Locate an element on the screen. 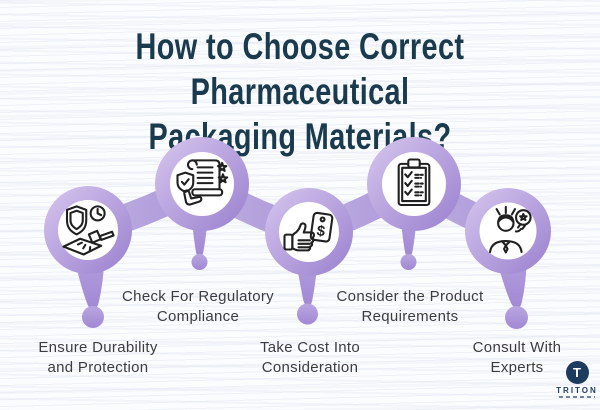 The width and height of the screenshot is (600, 410). step-label-durability: Ensure Durability and Protection is located at coordinates (97, 357).